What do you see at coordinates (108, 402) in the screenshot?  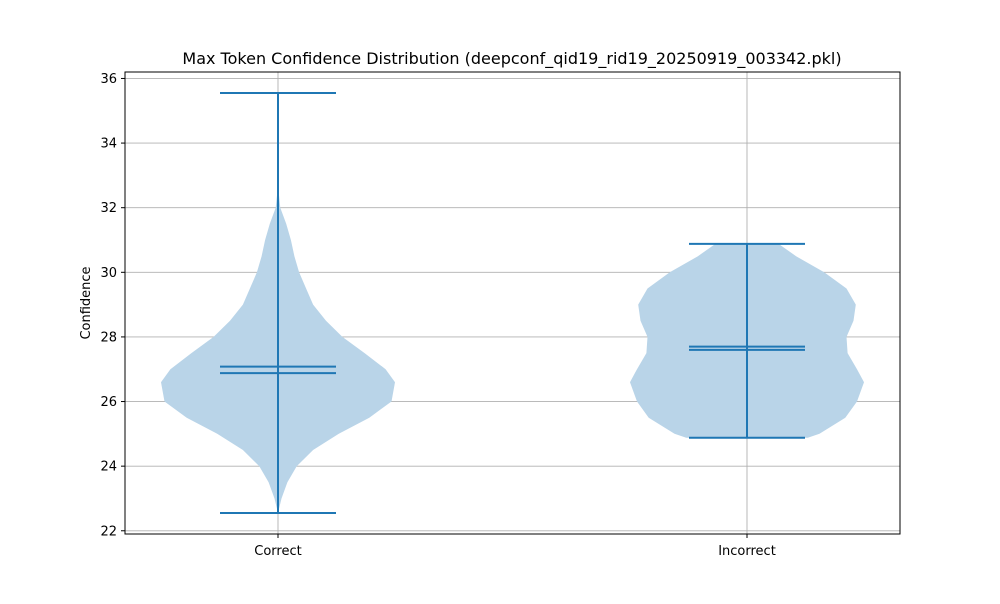 I see `y-tick-label: 26` at bounding box center [108, 402].